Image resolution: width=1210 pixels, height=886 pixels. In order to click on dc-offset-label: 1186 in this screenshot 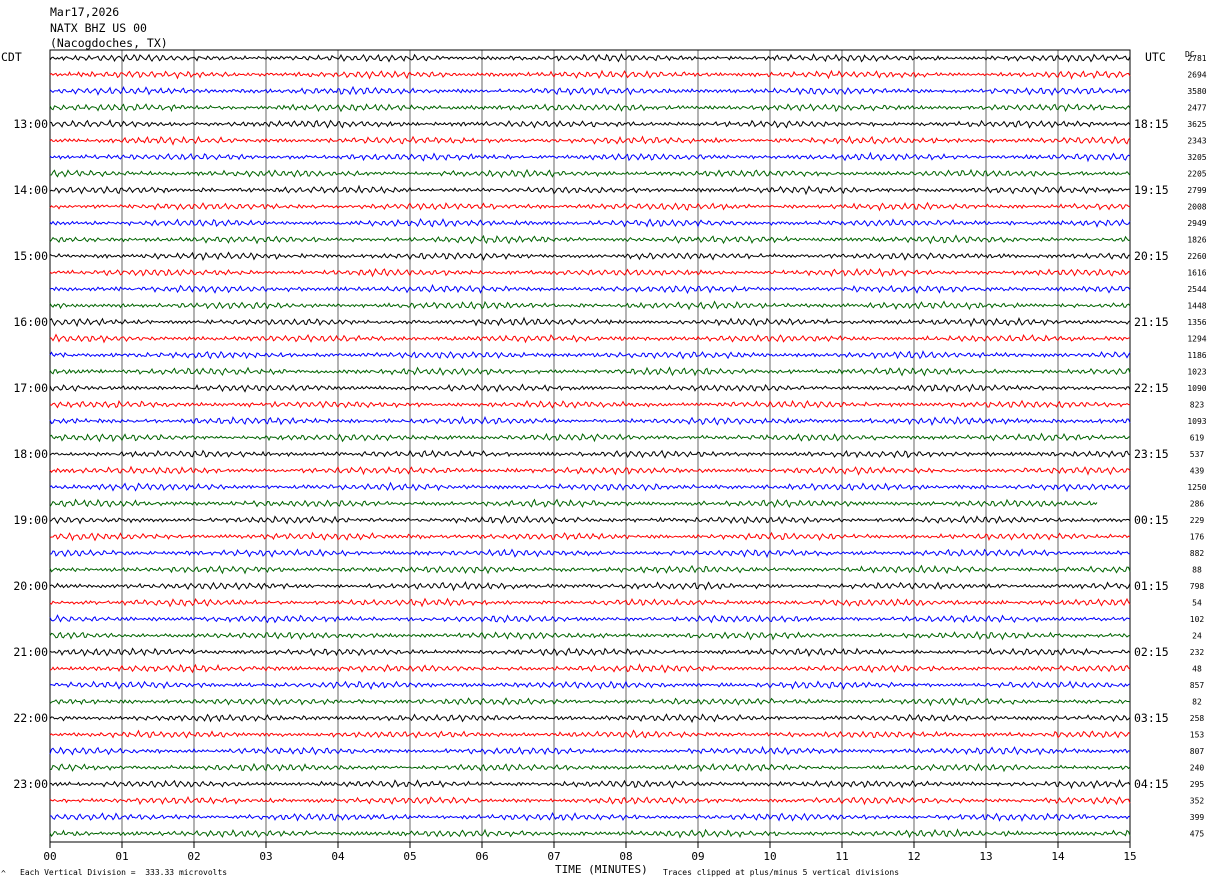, I will do `click(1196, 355)`.